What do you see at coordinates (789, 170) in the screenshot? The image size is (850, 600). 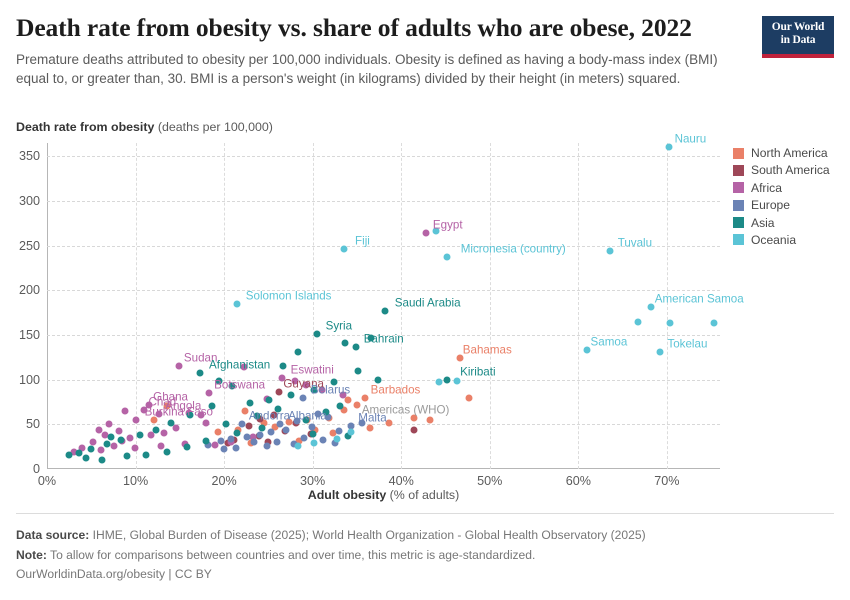 I see `legend-item-south-america: South America` at bounding box center [789, 170].